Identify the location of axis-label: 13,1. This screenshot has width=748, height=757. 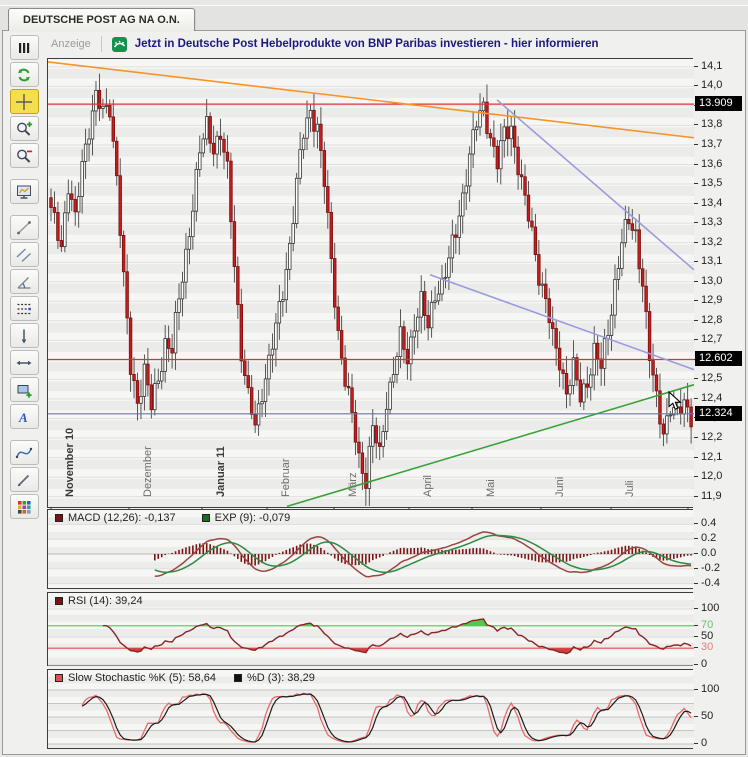
(712, 261).